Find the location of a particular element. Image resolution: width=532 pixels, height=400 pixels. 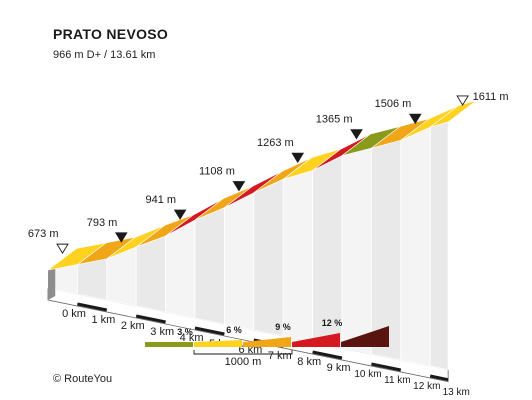

elevation-label: 1506 m is located at coordinates (393, 104).